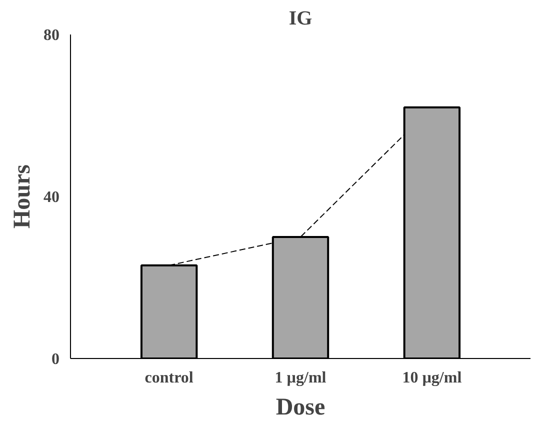 Image resolution: width=535 pixels, height=423 pixels. I want to click on x-axis-title: Dose, so click(301, 407).